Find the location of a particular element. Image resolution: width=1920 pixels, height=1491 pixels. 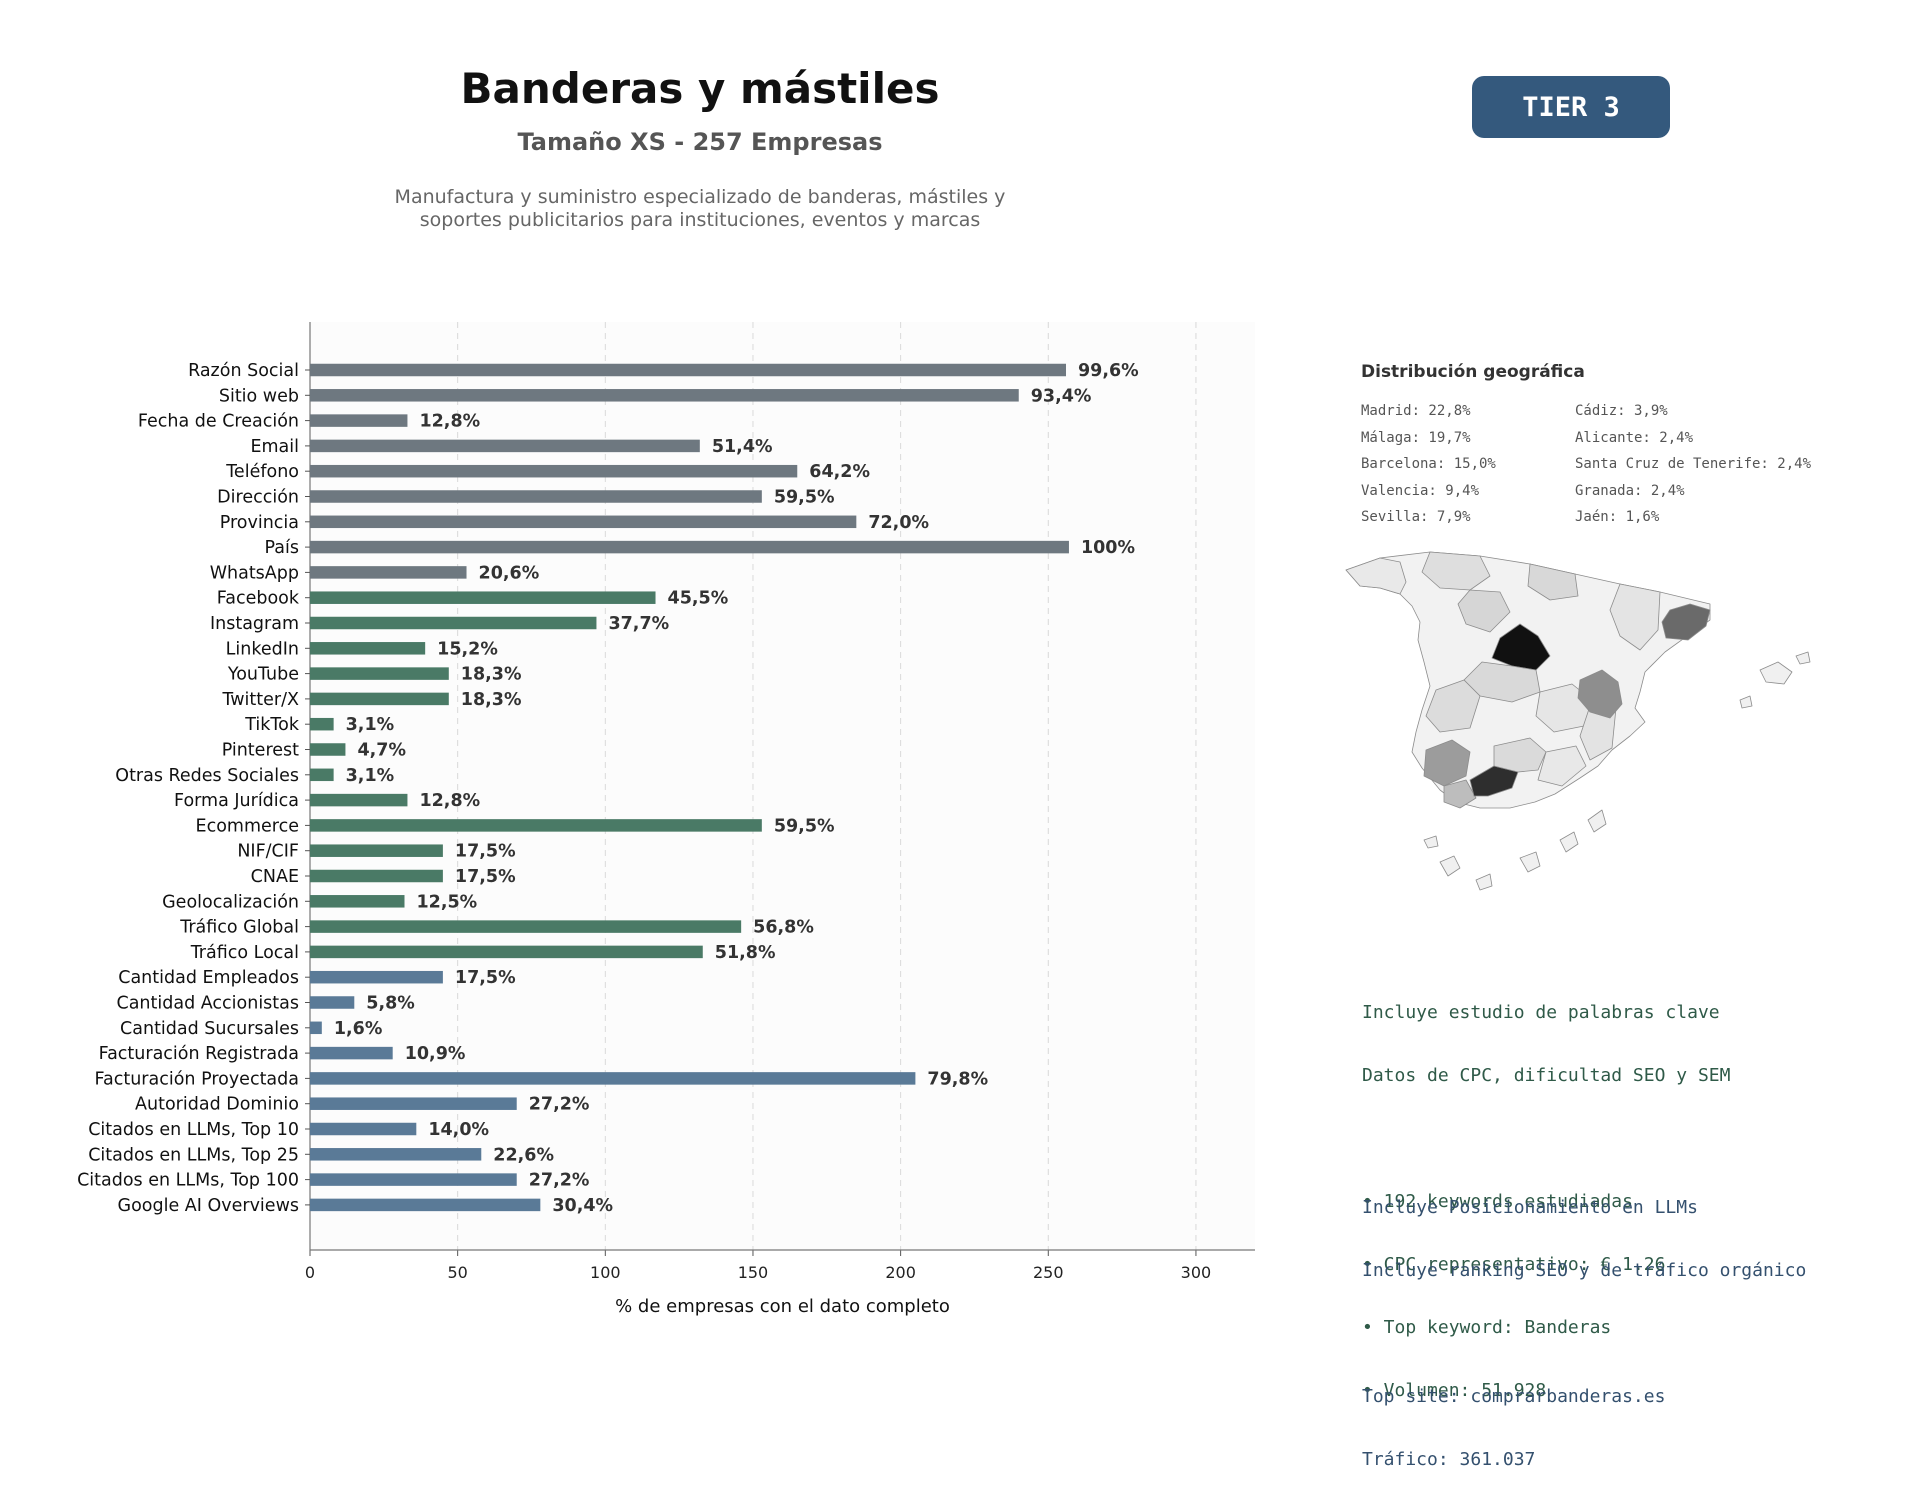

category-label: NIF/CIF is located at coordinates (268, 852).